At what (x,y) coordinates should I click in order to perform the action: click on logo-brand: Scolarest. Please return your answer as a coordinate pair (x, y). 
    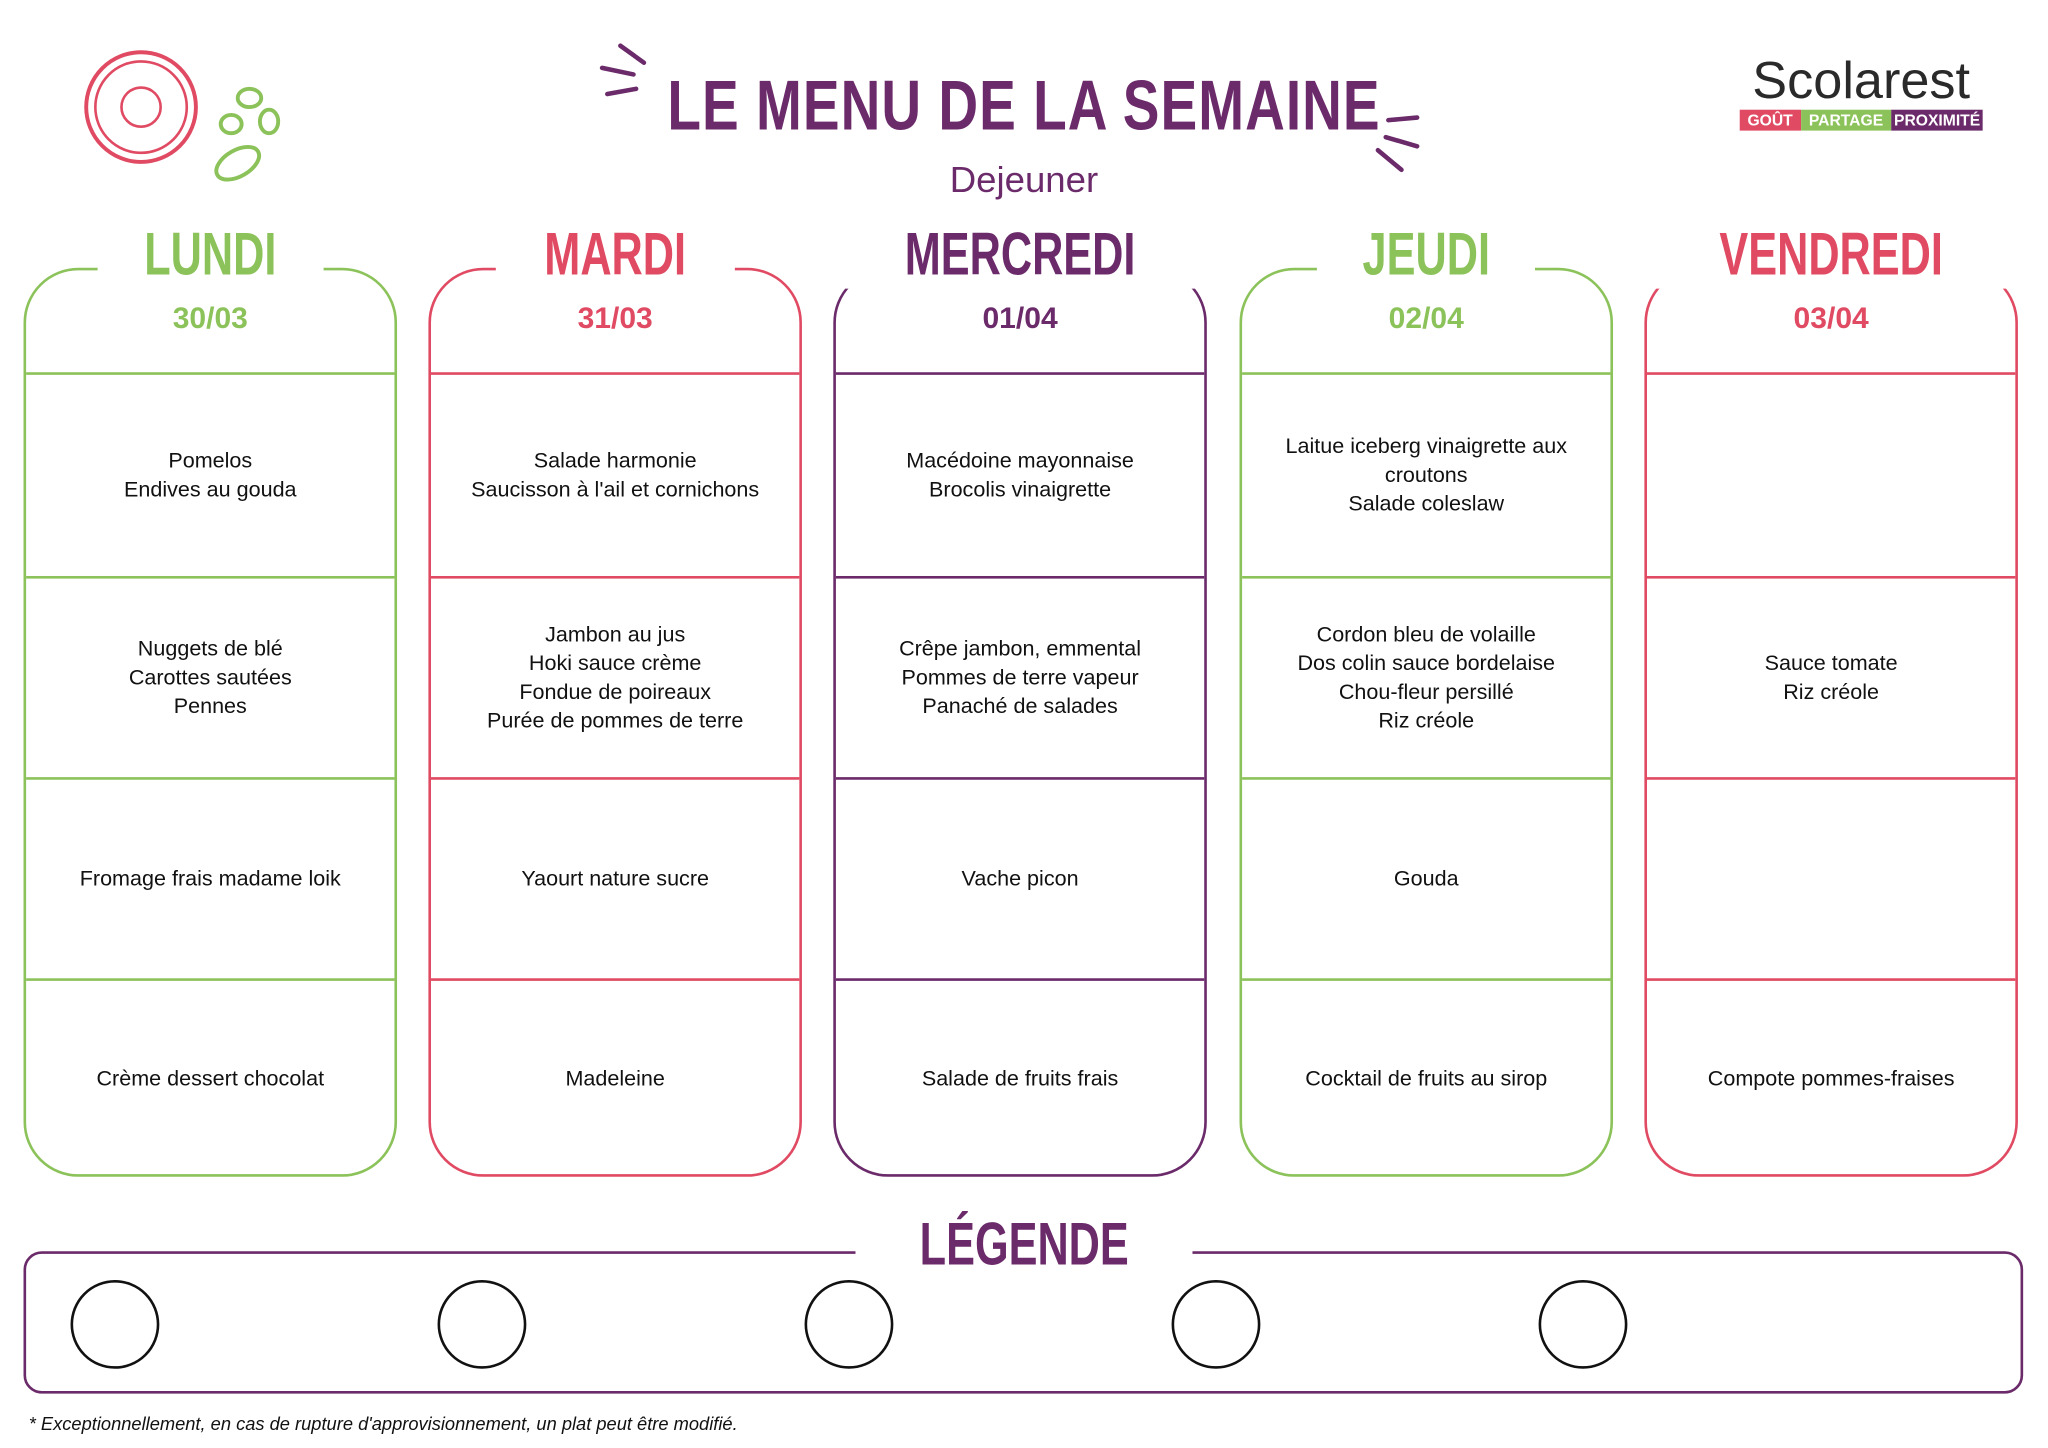
    Looking at the image, I should click on (1861, 81).